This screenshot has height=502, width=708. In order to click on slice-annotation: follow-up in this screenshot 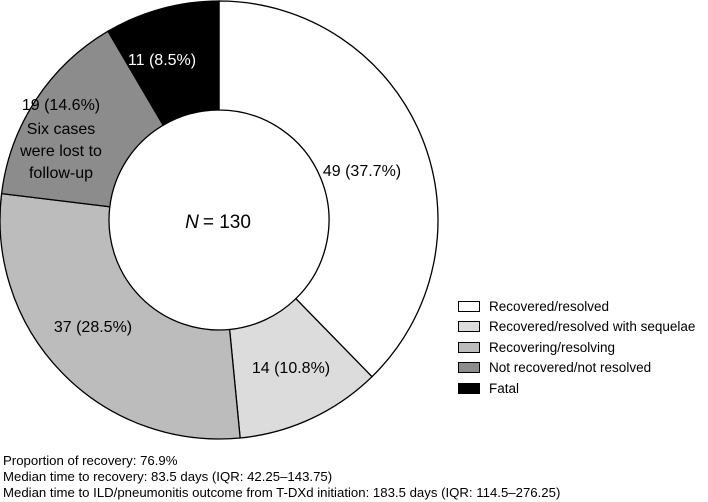, I will do `click(61, 173)`.